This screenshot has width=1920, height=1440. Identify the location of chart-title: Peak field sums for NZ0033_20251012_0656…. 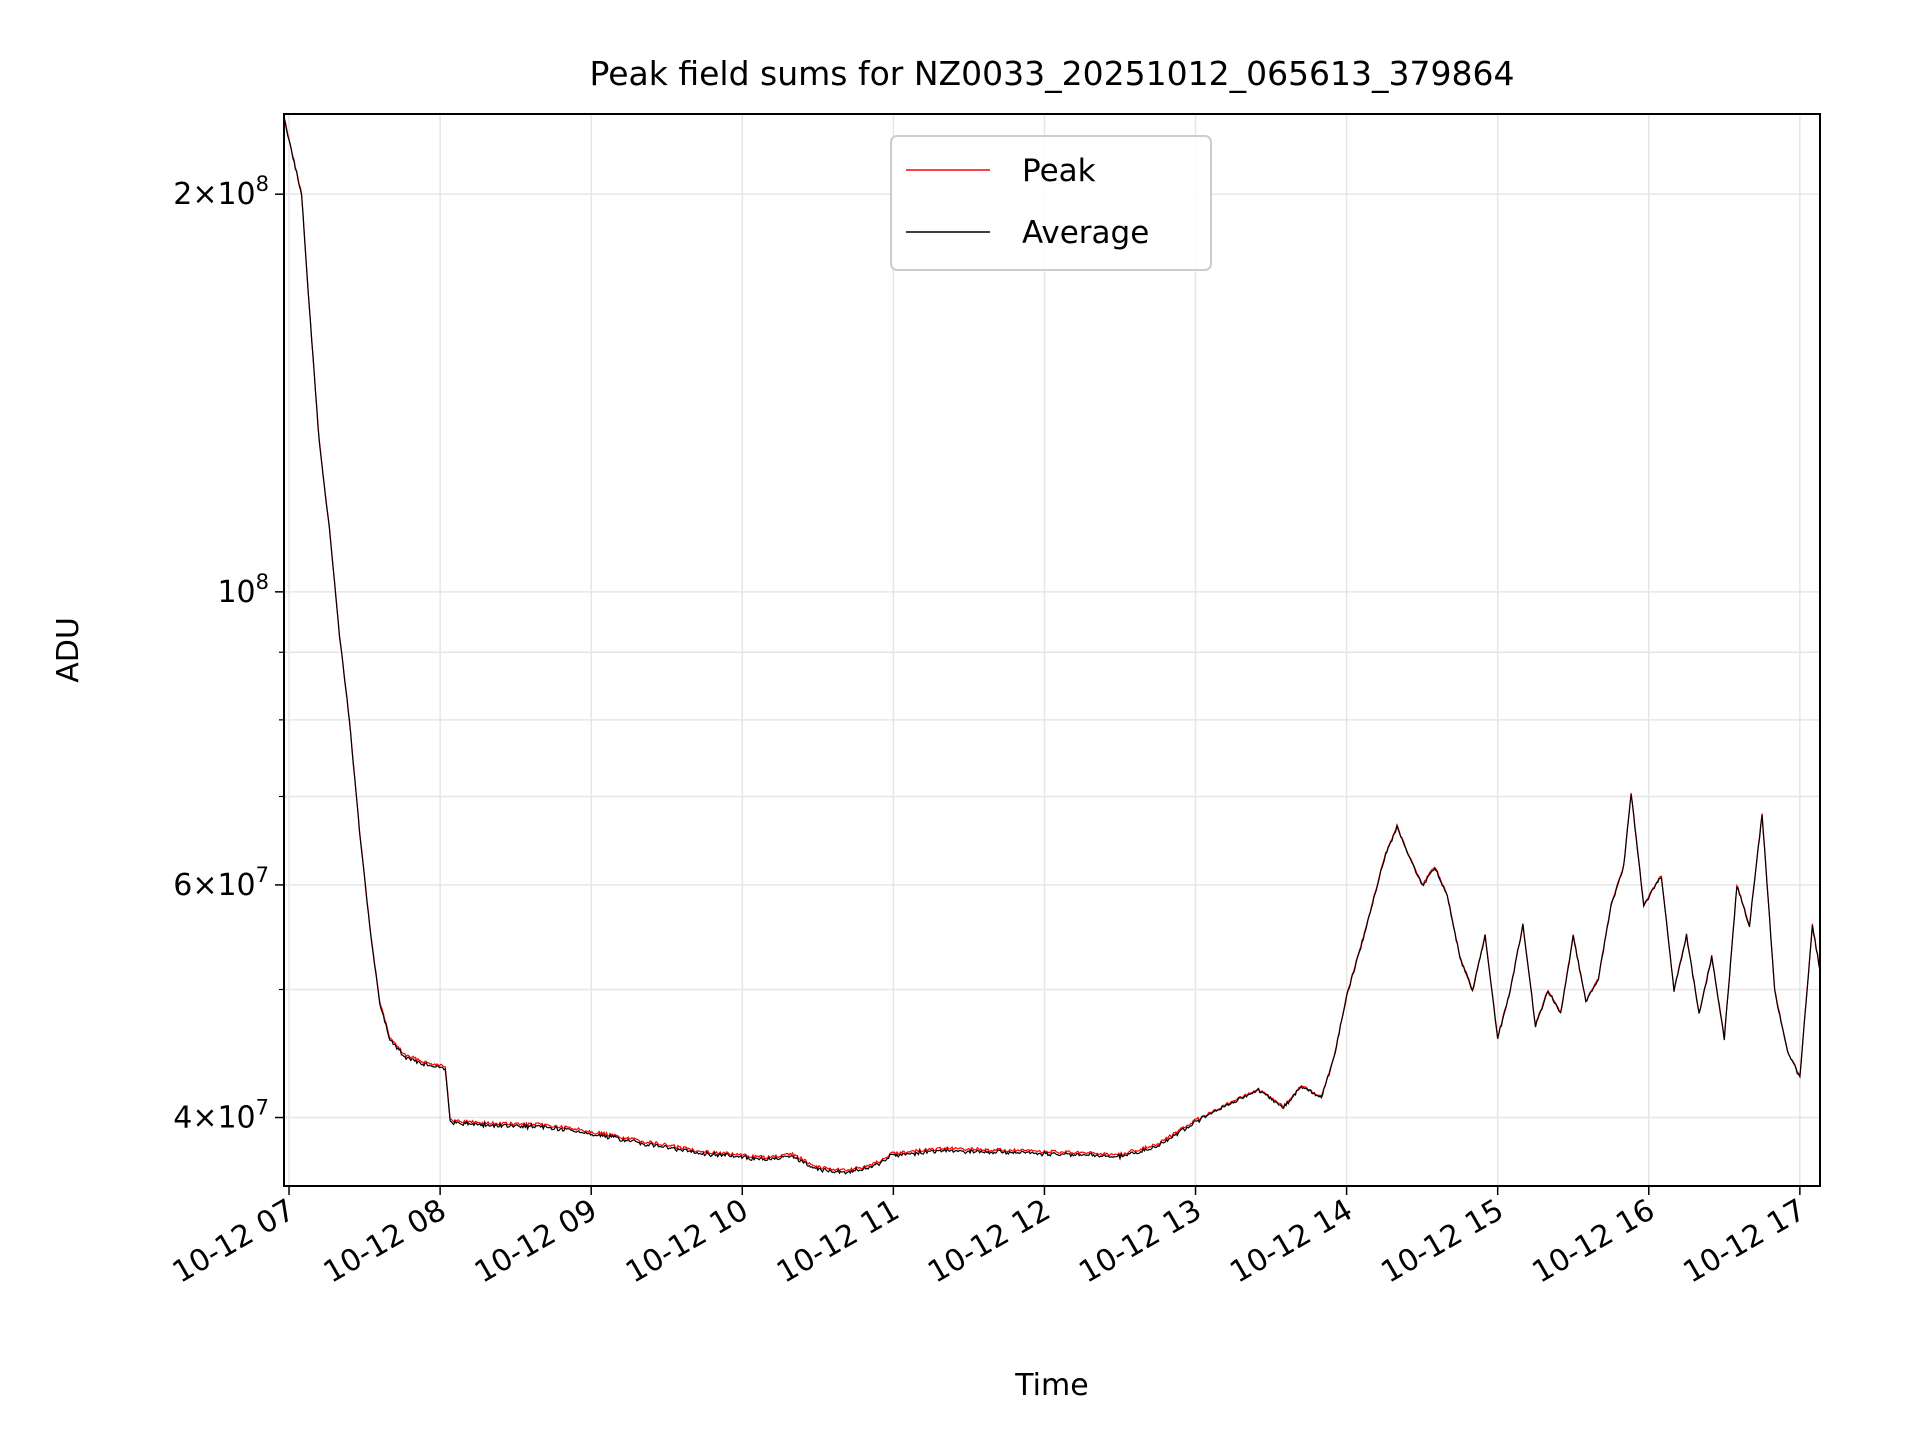
(1051, 73).